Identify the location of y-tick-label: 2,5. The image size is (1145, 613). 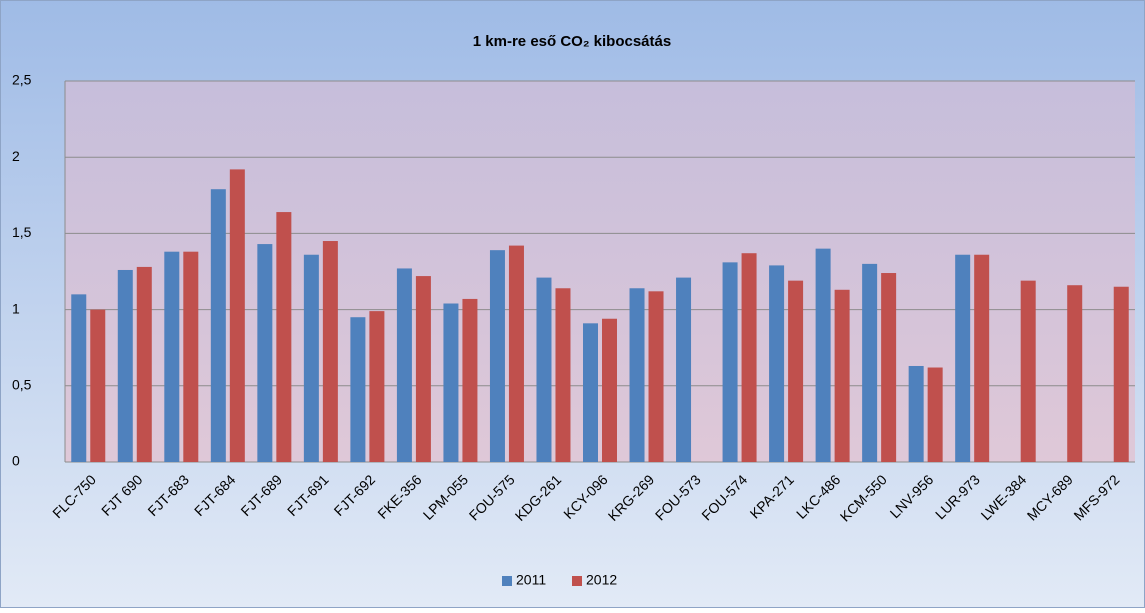
(22, 80).